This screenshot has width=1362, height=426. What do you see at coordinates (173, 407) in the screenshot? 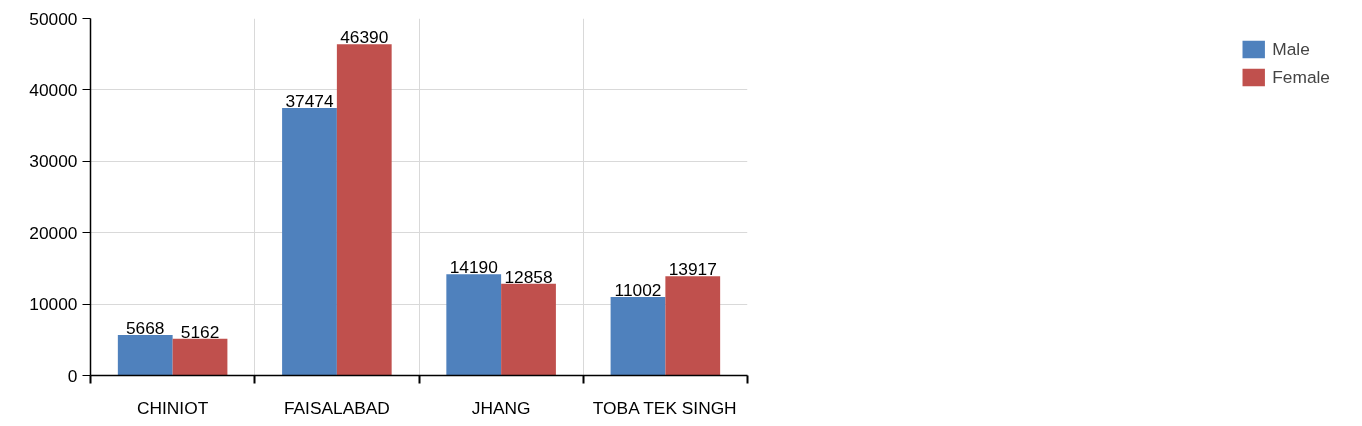
I see `x-tick-label: CHINIOT` at bounding box center [173, 407].